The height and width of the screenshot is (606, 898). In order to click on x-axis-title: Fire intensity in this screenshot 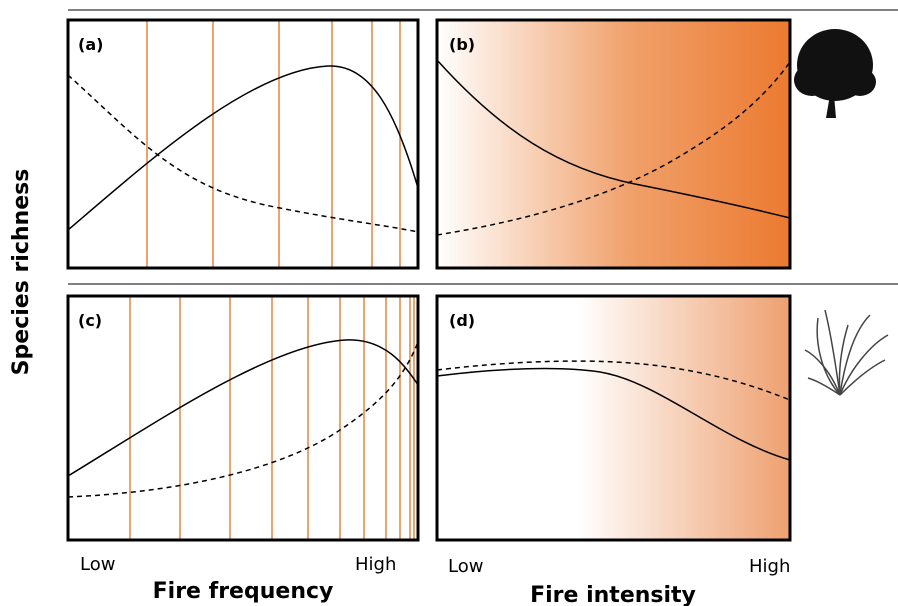, I will do `click(613, 594)`.